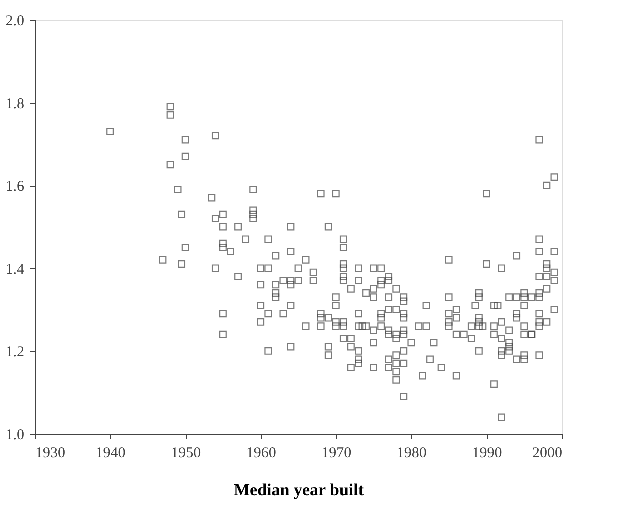 Image resolution: width=624 pixels, height=515 pixels. What do you see at coordinates (299, 490) in the screenshot?
I see `x-axis-title: Median year built` at bounding box center [299, 490].